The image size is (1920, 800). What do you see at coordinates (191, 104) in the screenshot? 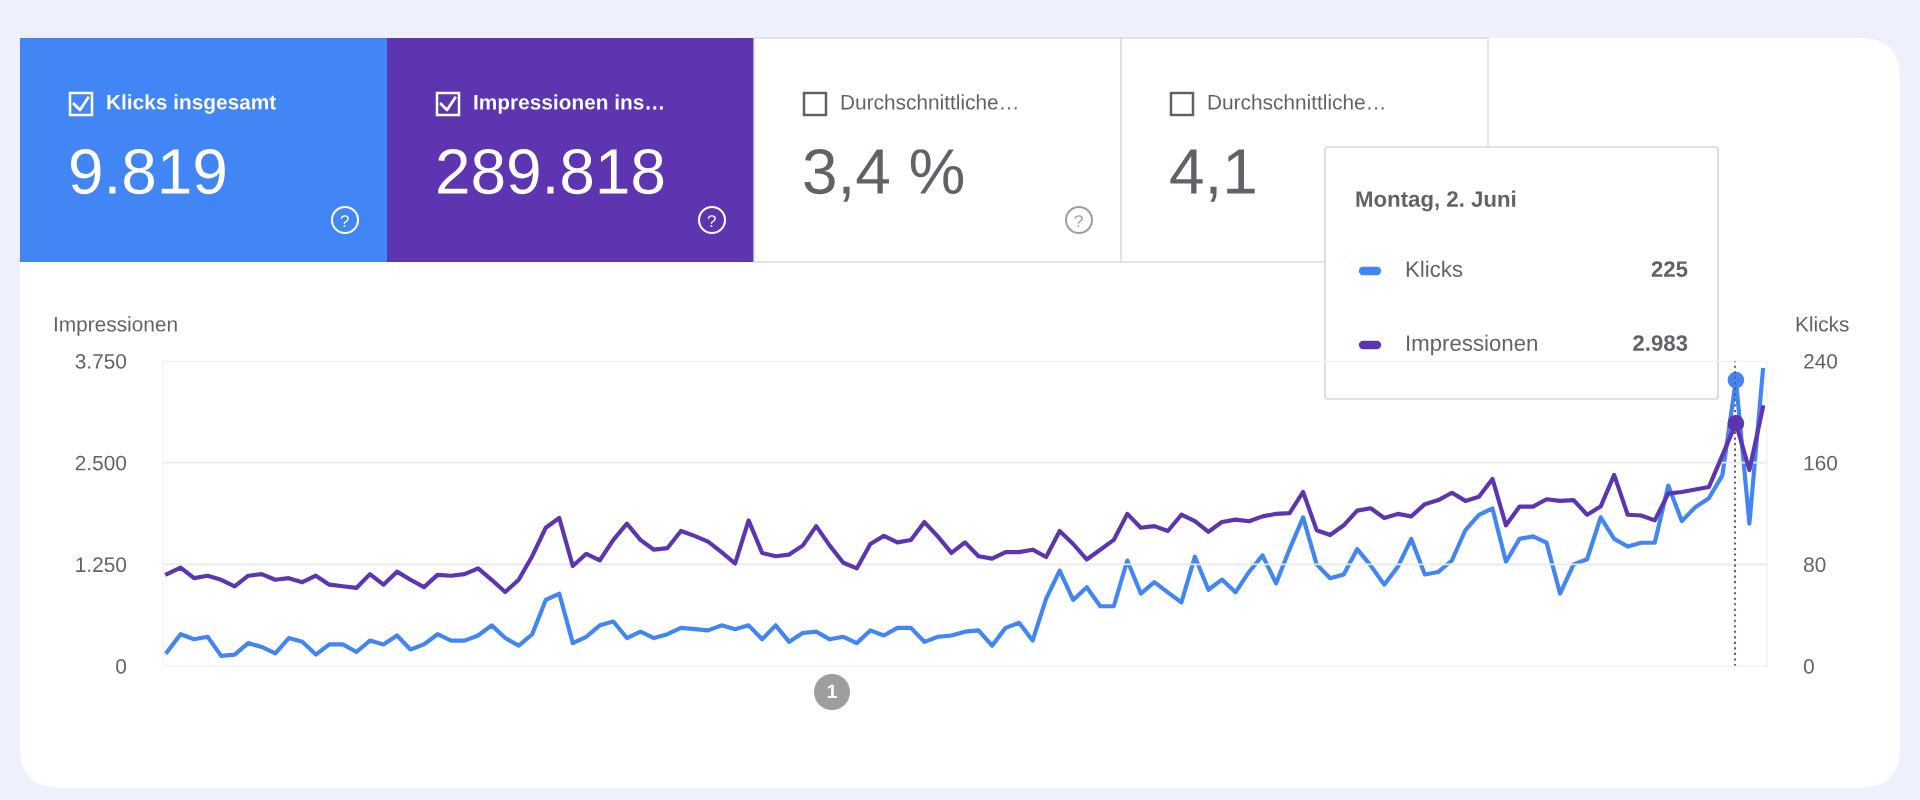
I see `text: Klicks insgesamt` at bounding box center [191, 104].